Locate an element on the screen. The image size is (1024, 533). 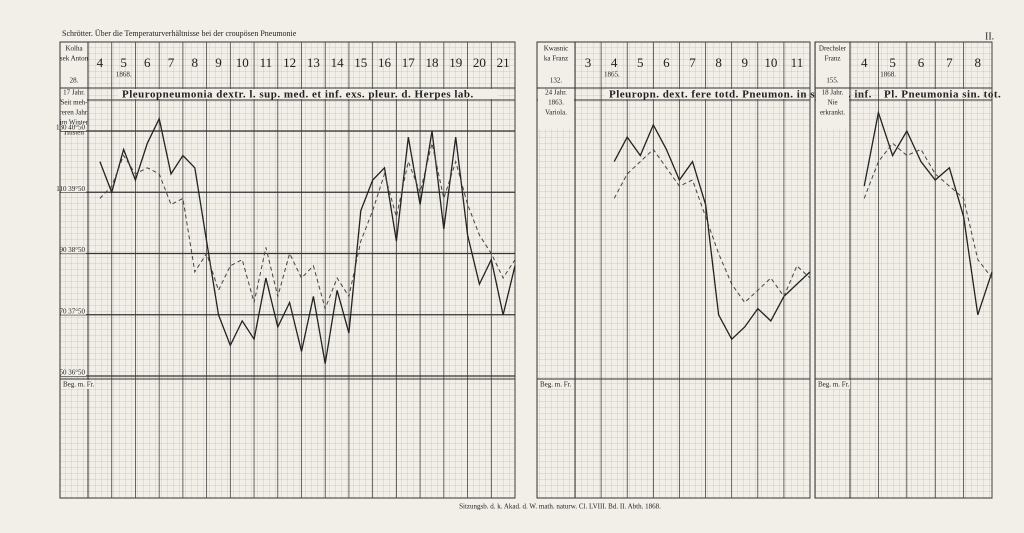
patient-info: Nie is located at coordinates (832, 103).